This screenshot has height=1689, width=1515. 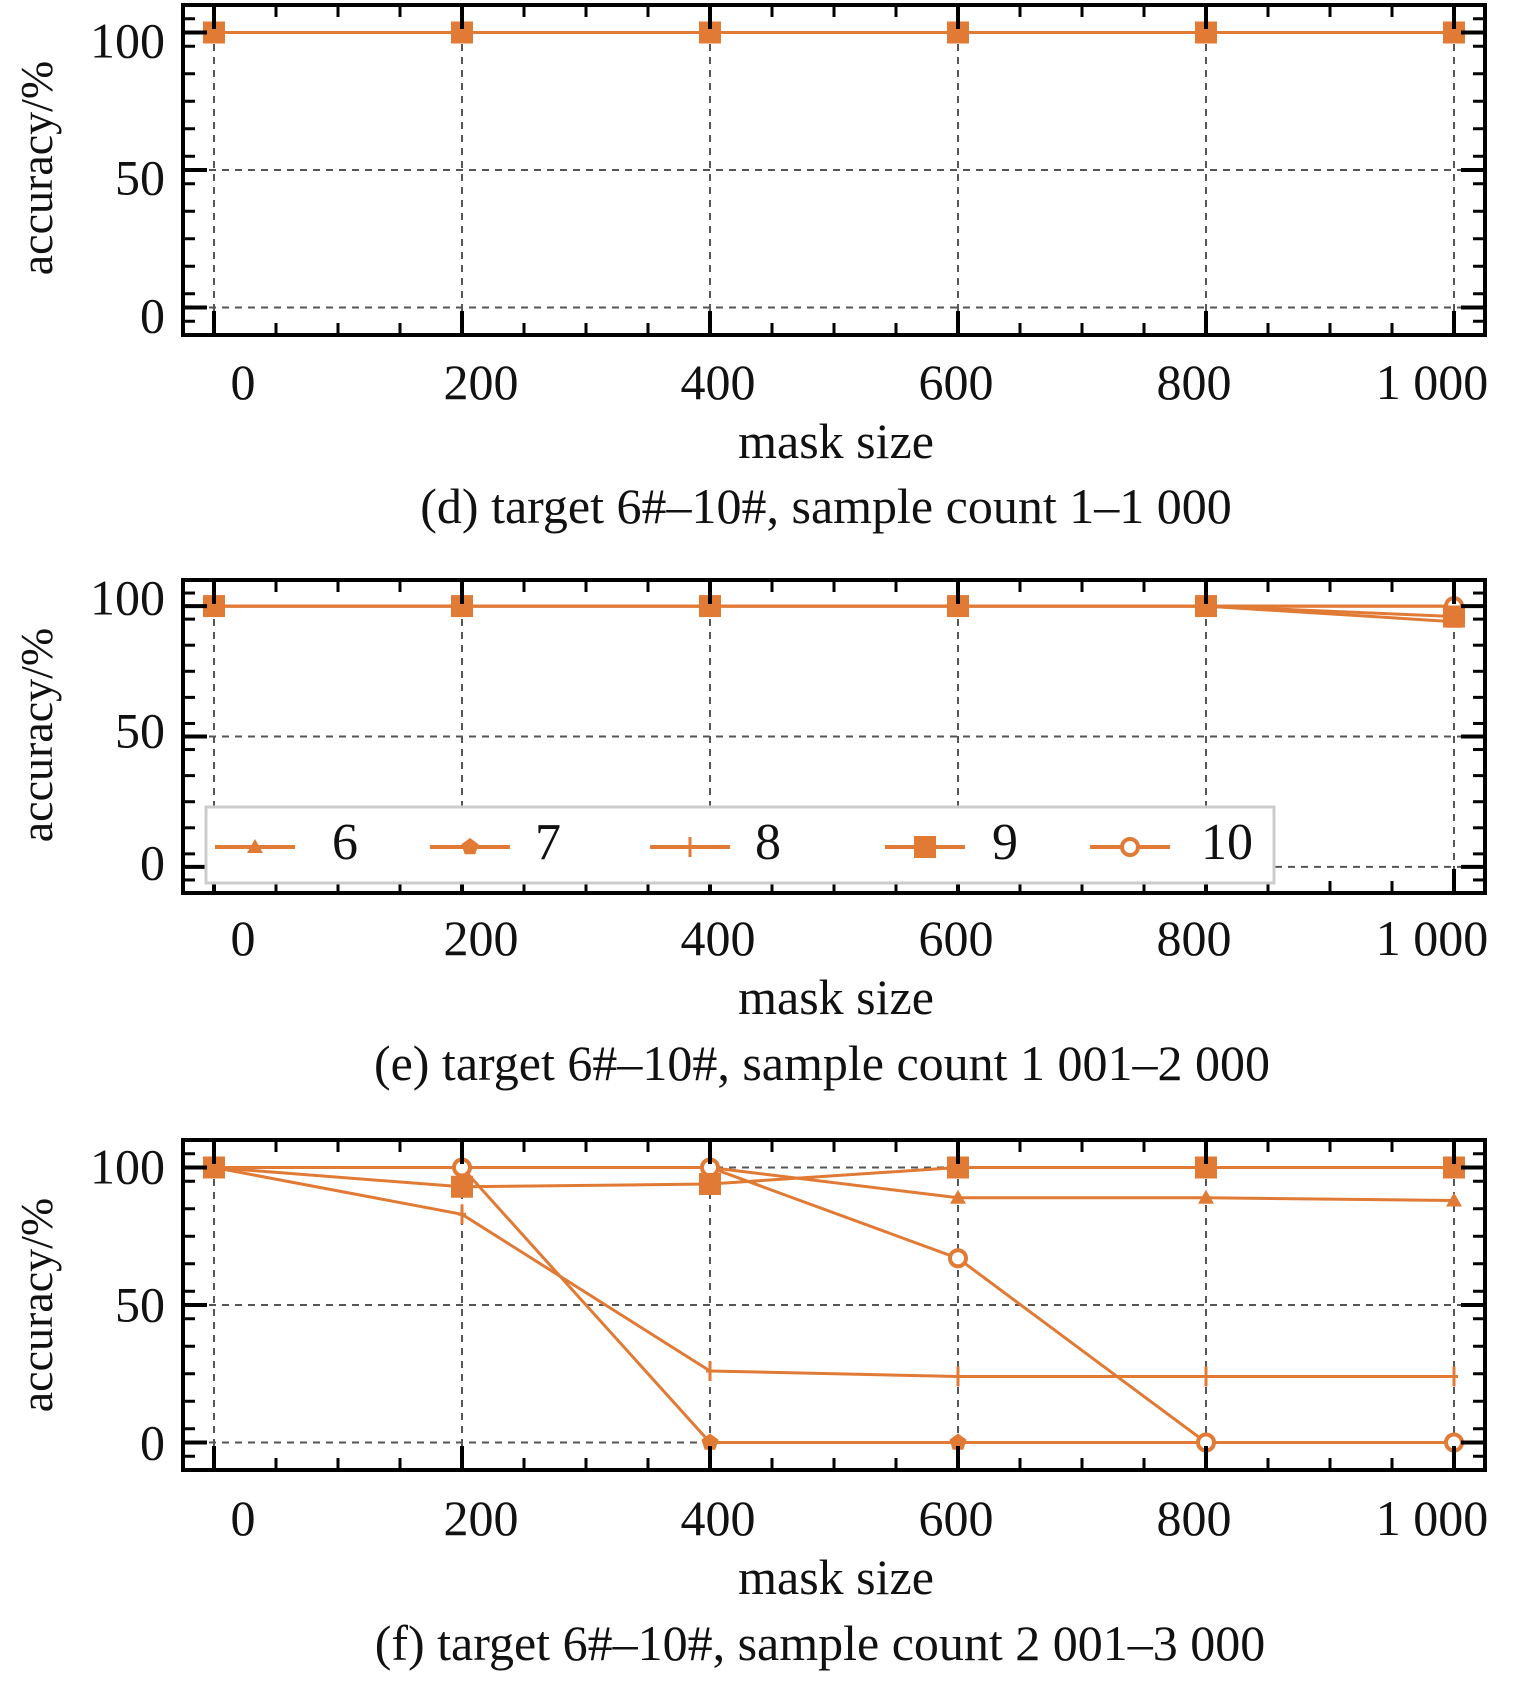 What do you see at coordinates (481, 938) in the screenshot?
I see `panel-e-xtick-200: 200` at bounding box center [481, 938].